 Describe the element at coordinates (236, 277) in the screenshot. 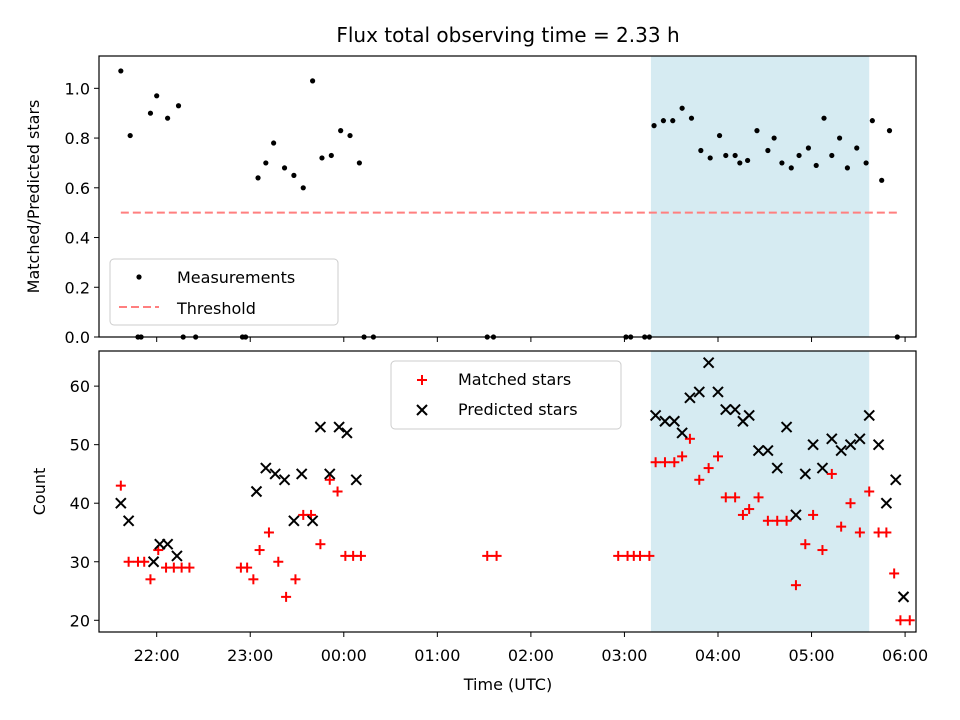

I see `legend-label: Measurements` at that location.